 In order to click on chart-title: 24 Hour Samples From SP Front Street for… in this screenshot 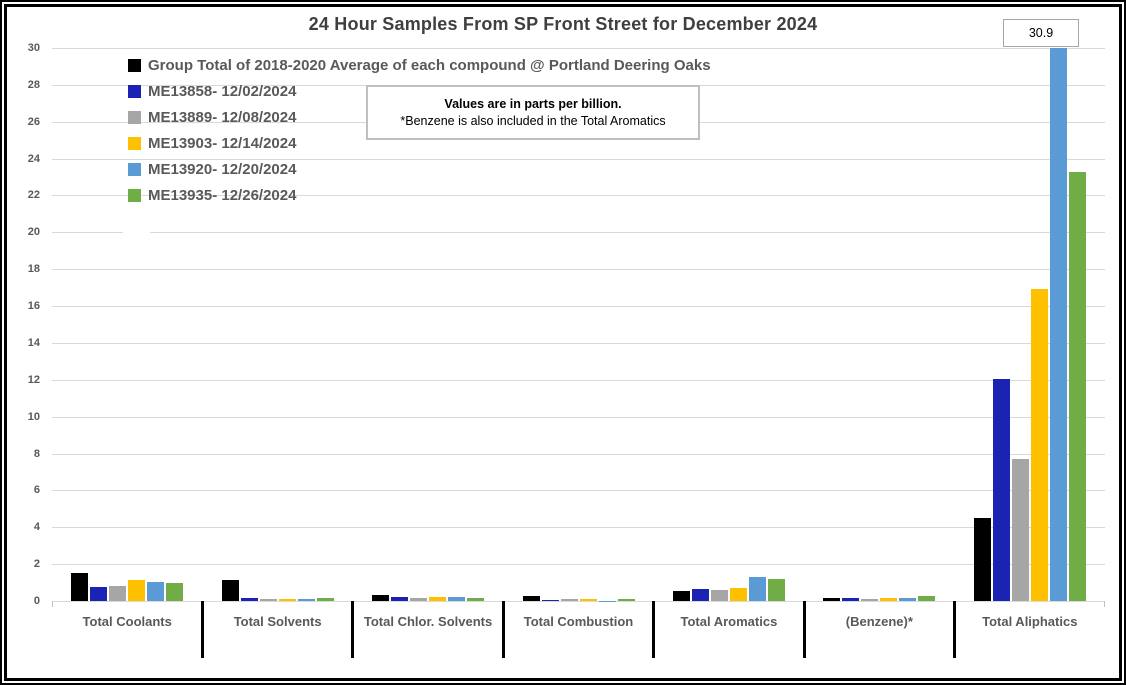, I will do `click(563, 24)`.